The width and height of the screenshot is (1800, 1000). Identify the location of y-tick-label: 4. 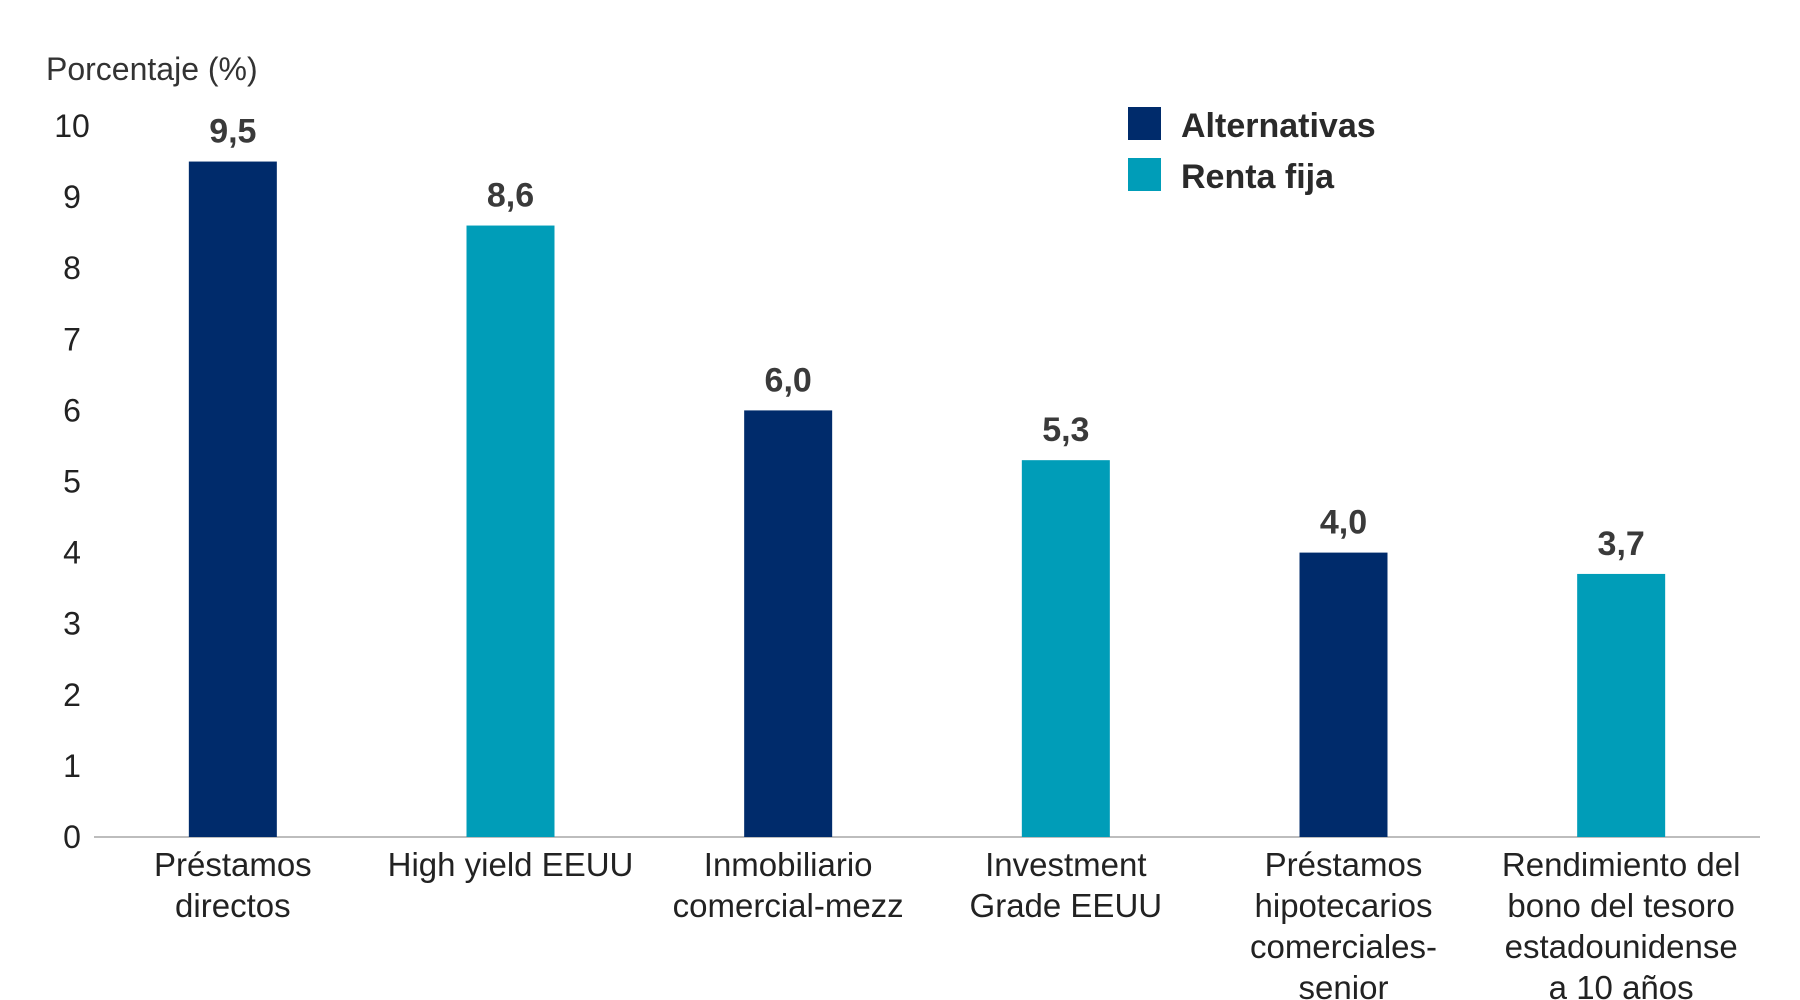
(72, 553).